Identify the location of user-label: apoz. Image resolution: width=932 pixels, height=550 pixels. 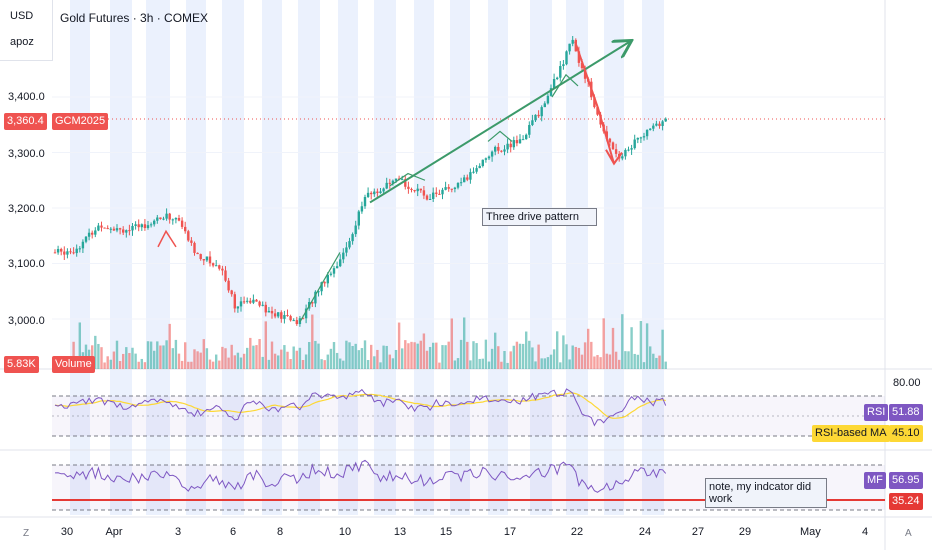
(22, 42).